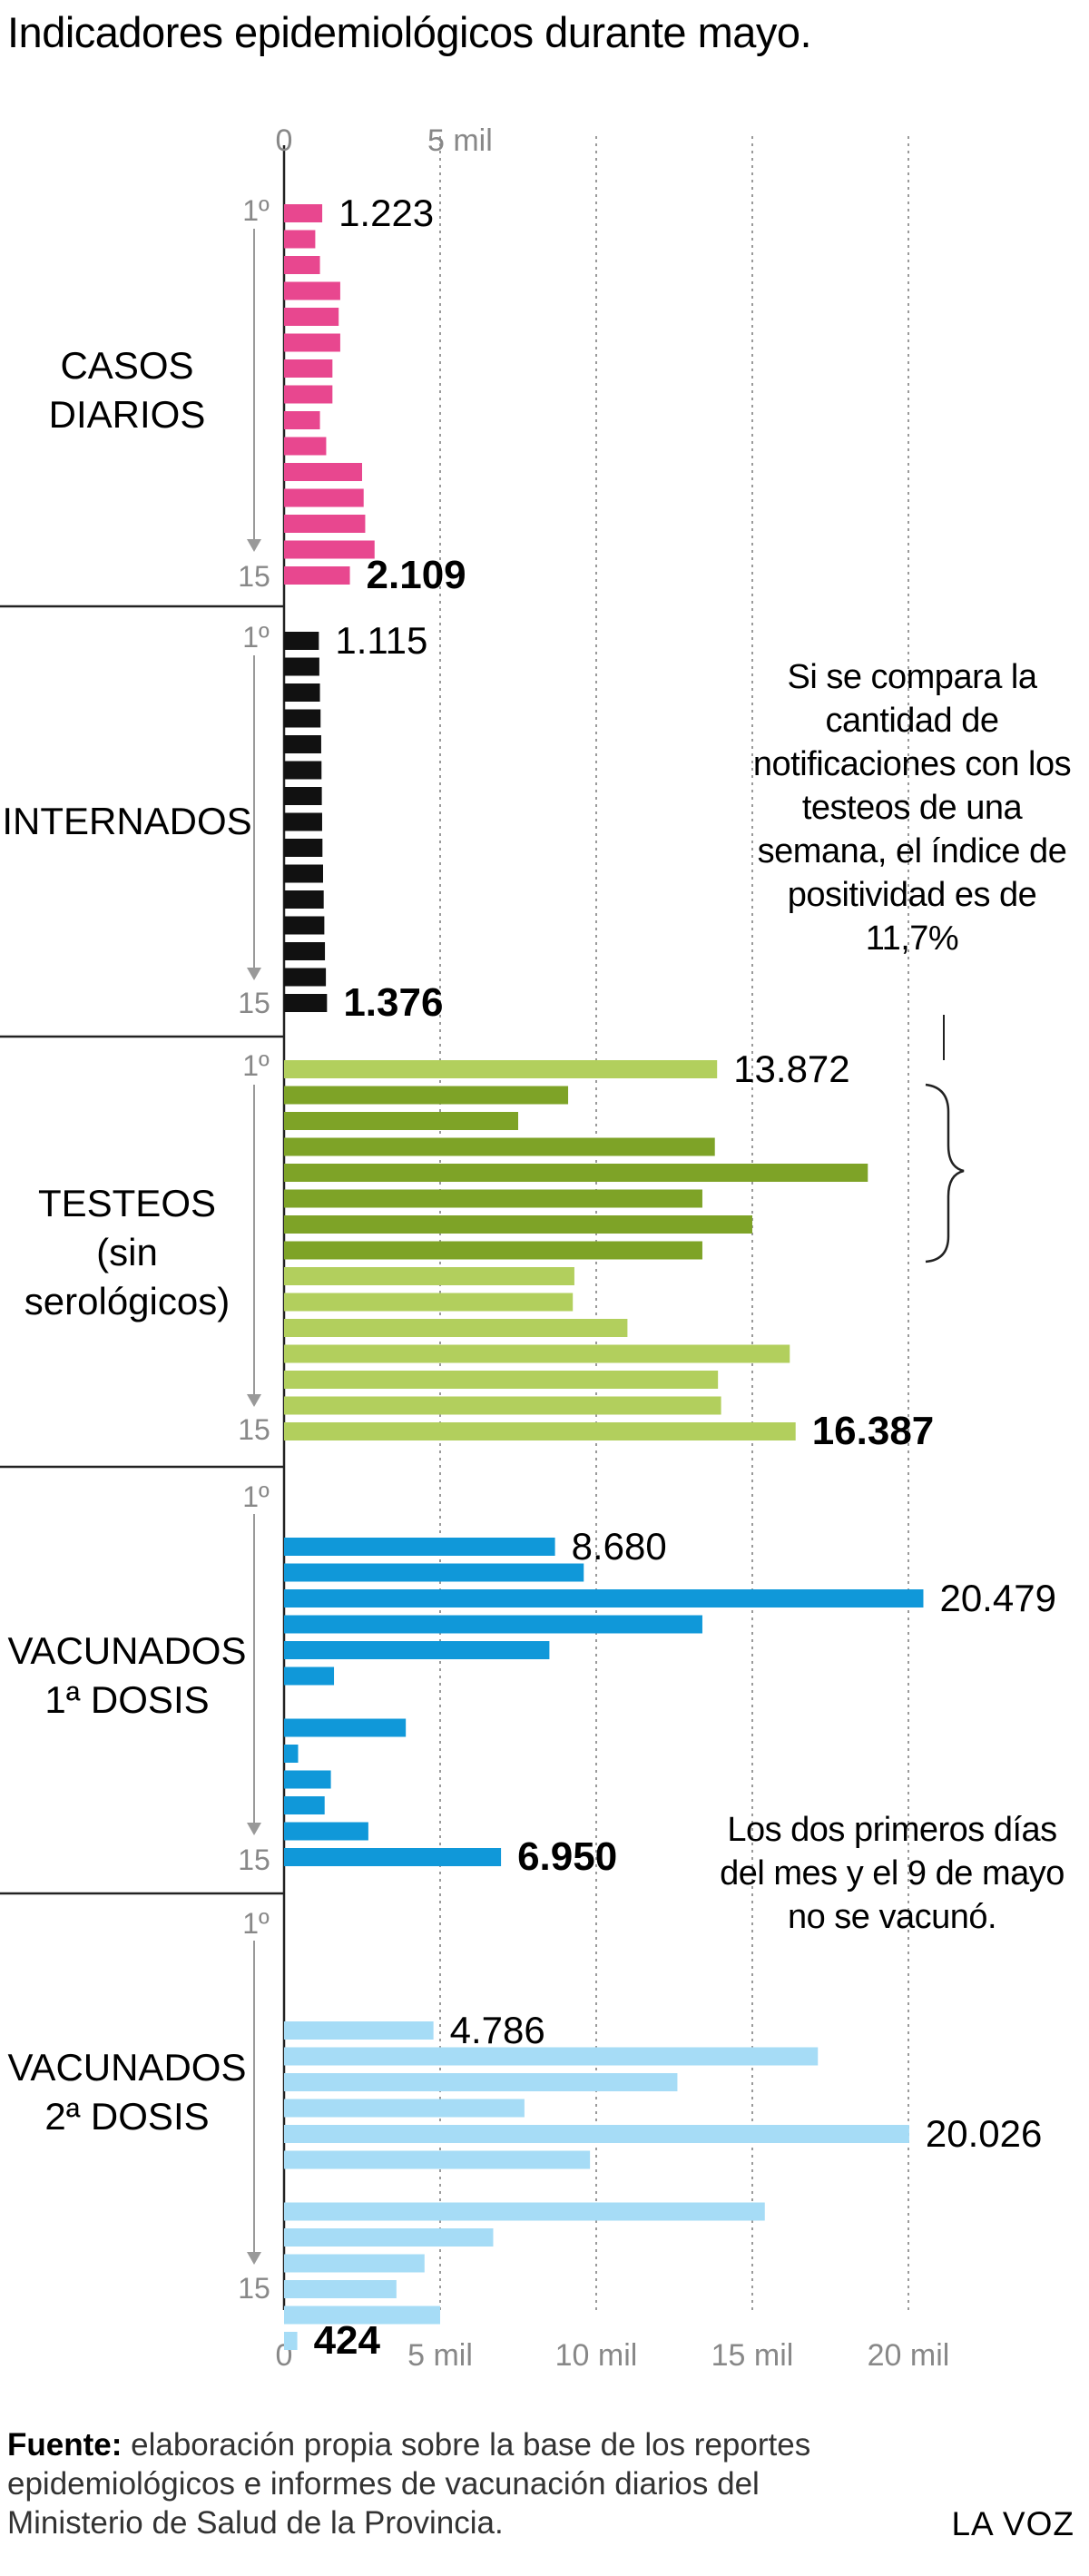 This screenshot has height=2576, width=1089. I want to click on bottom-tick-label: 10 mil, so click(596, 2355).